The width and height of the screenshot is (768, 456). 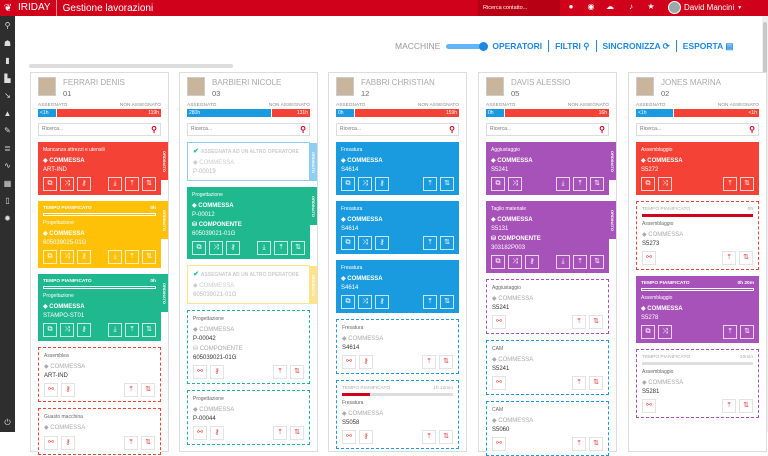 What do you see at coordinates (7, 60) in the screenshot?
I see `book-icon: ▮` at bounding box center [7, 60].